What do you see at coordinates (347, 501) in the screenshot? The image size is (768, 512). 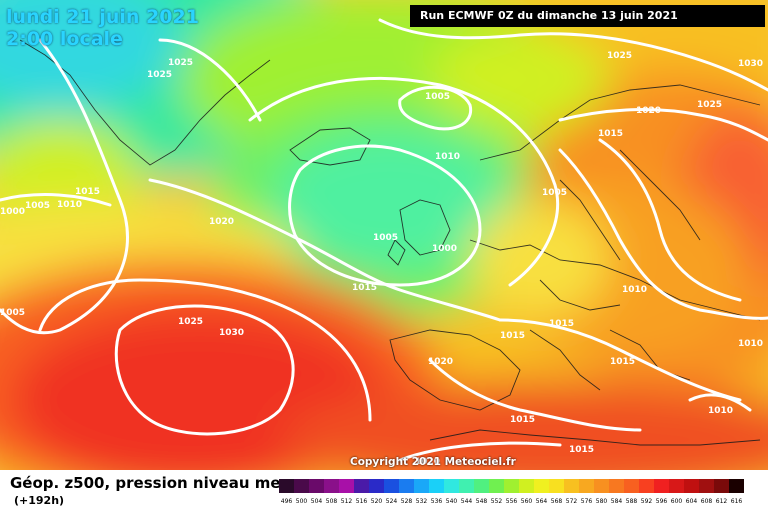 I see `color-scale-label: 512` at bounding box center [347, 501].